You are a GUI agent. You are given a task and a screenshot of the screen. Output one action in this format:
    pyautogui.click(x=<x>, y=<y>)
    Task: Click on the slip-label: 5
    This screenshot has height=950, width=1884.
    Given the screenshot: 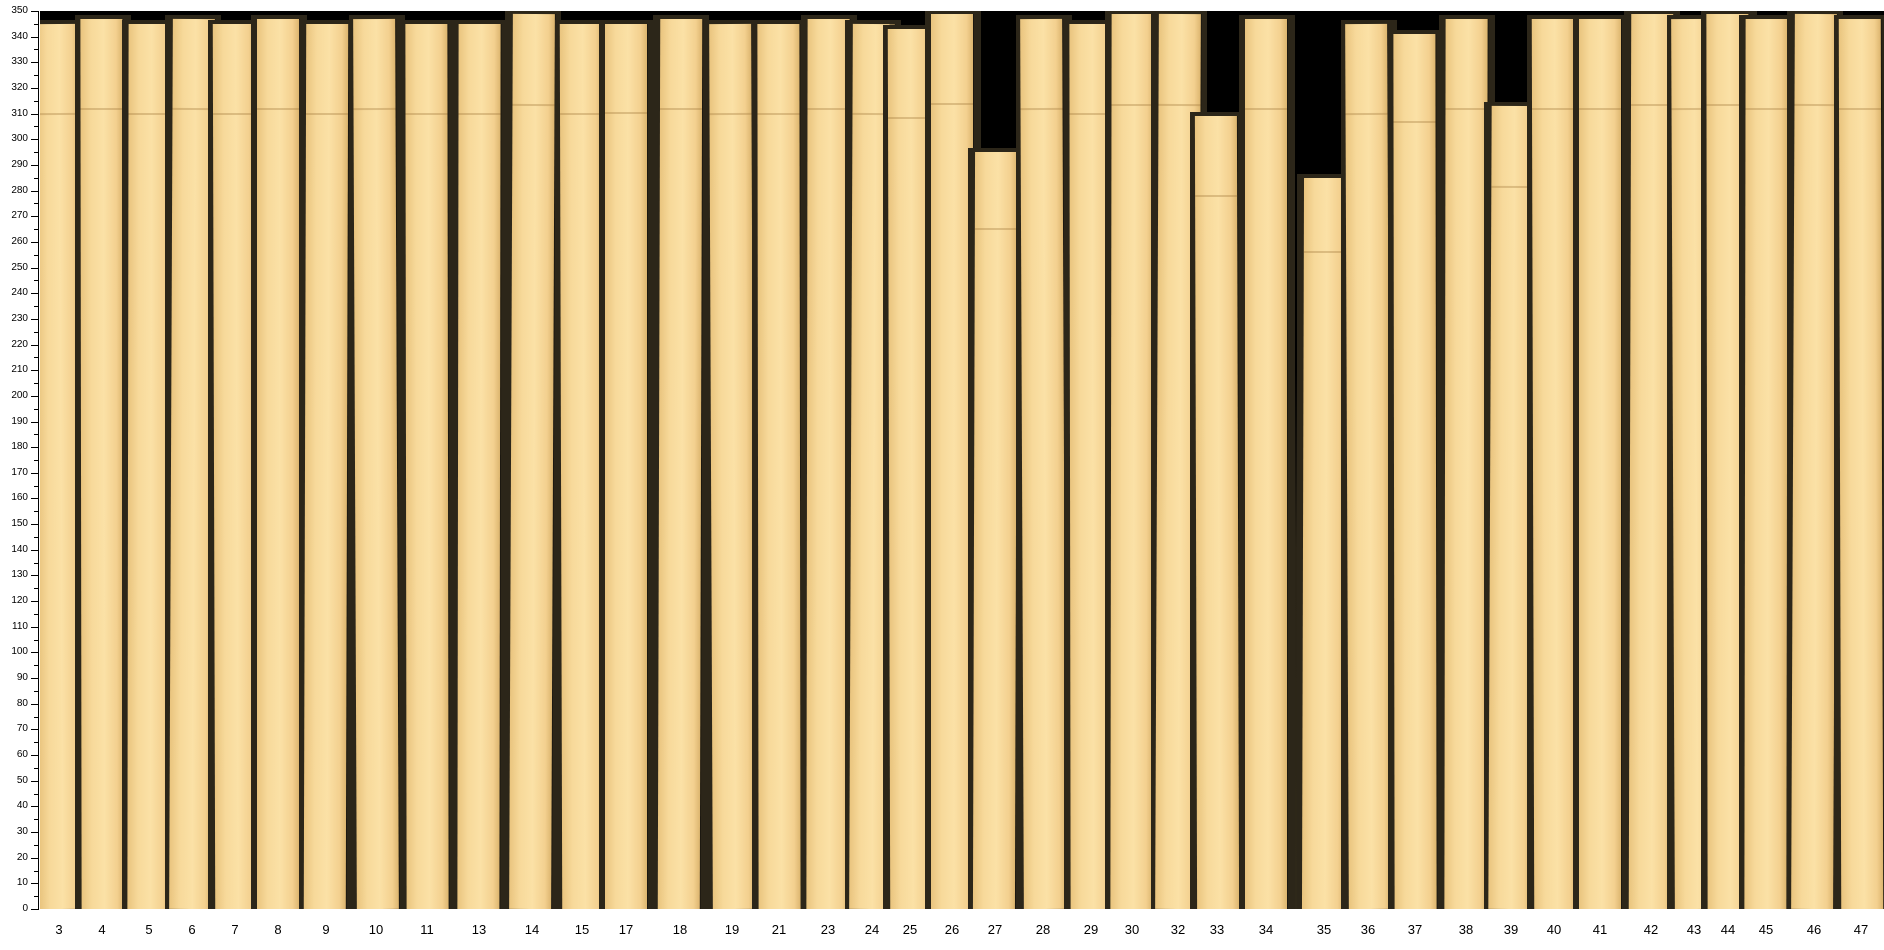 What is the action you would take?
    pyautogui.click(x=149, y=929)
    